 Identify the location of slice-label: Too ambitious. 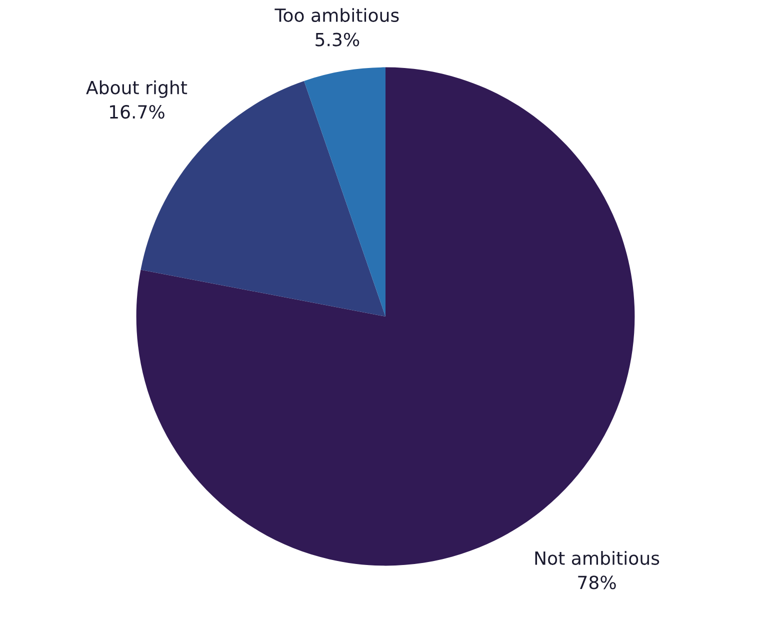
(336, 15).